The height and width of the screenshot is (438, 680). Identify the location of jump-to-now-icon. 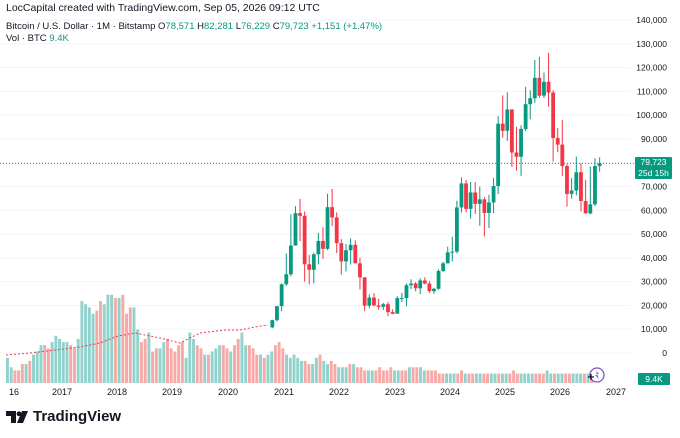
(597, 375).